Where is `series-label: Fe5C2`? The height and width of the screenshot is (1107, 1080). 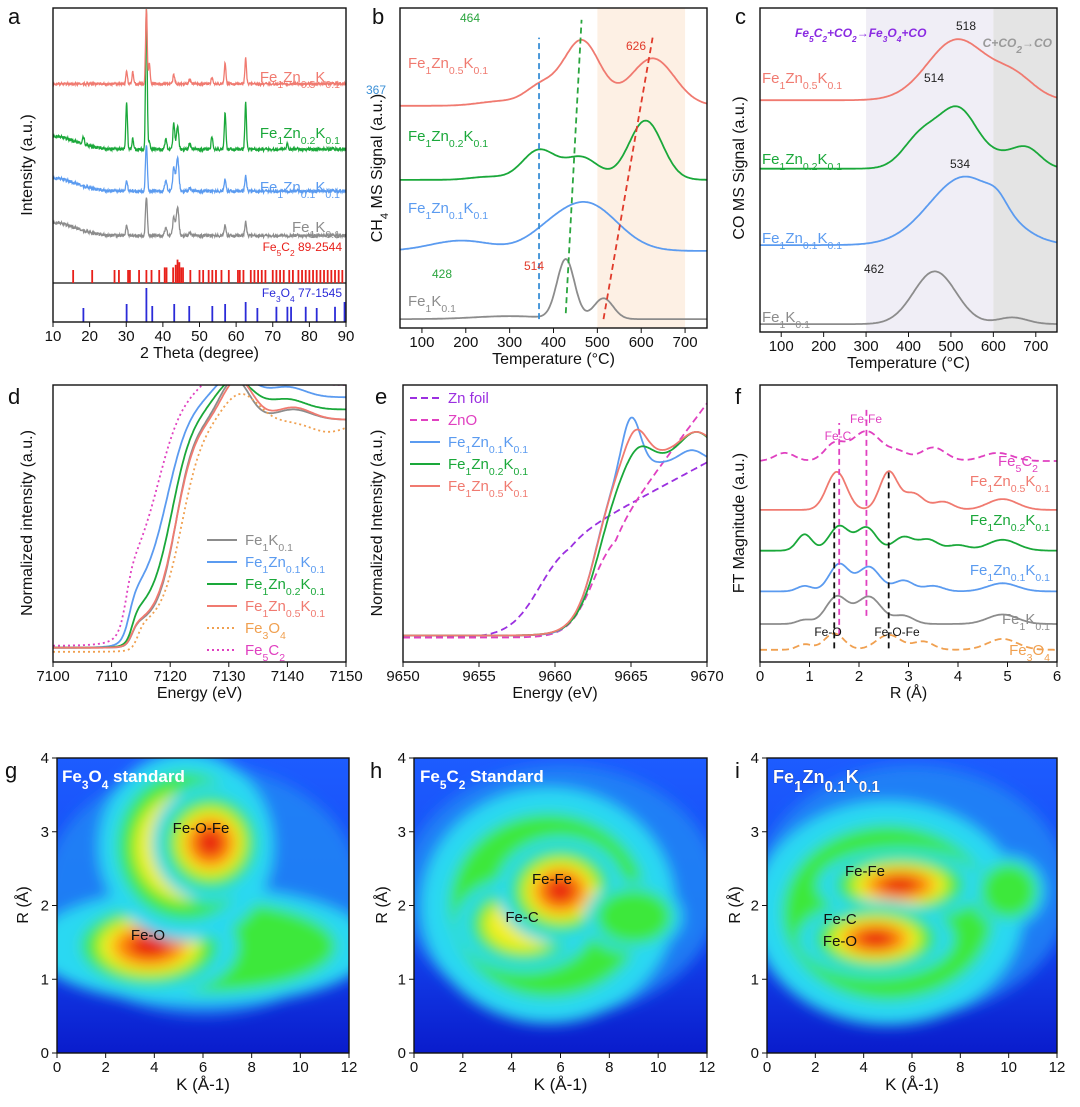
series-label: Fe5C2 is located at coordinates (1018, 464).